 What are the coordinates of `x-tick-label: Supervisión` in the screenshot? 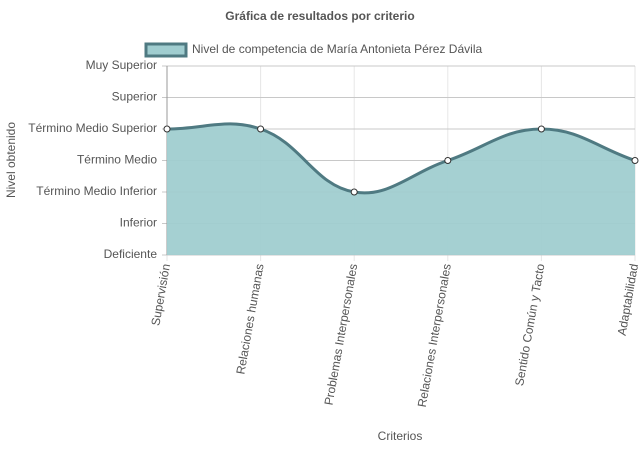 It's located at (160, 295).